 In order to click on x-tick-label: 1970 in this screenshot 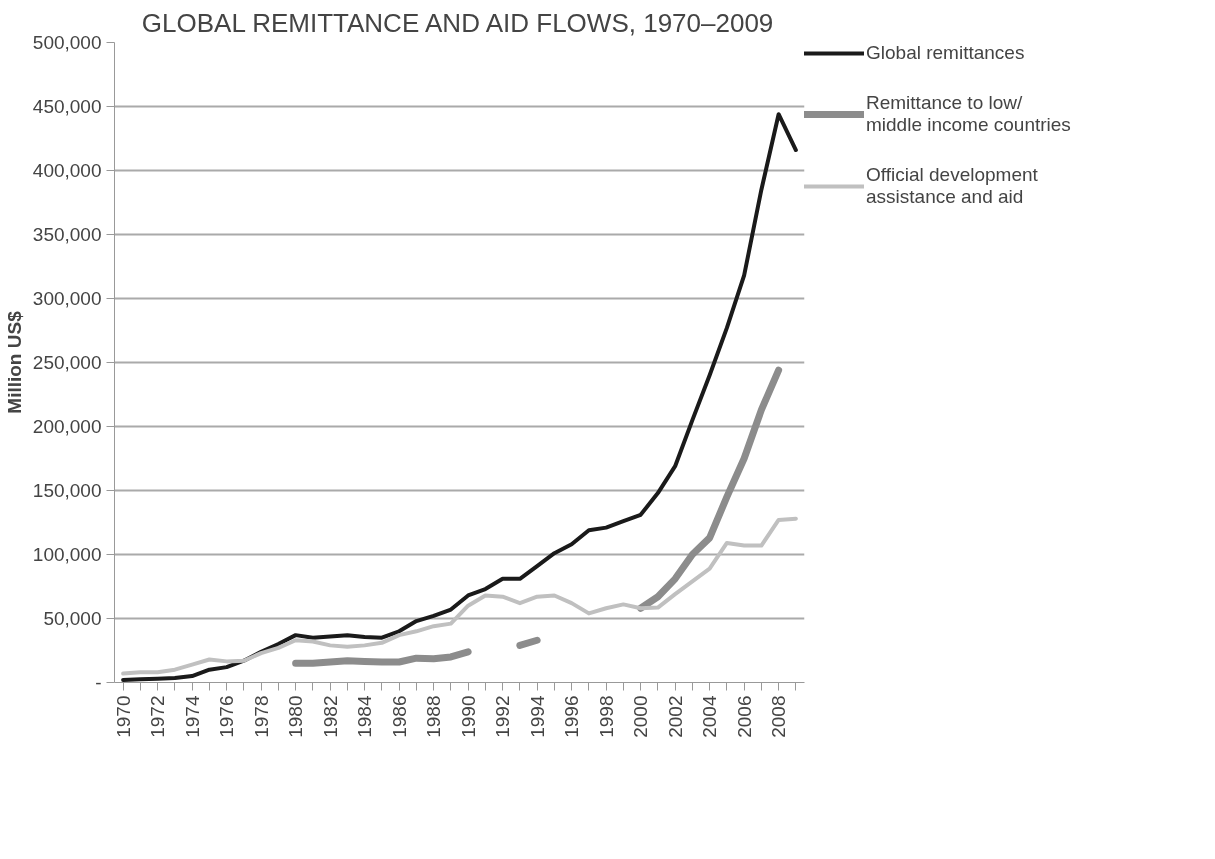, I will do `click(123, 716)`.